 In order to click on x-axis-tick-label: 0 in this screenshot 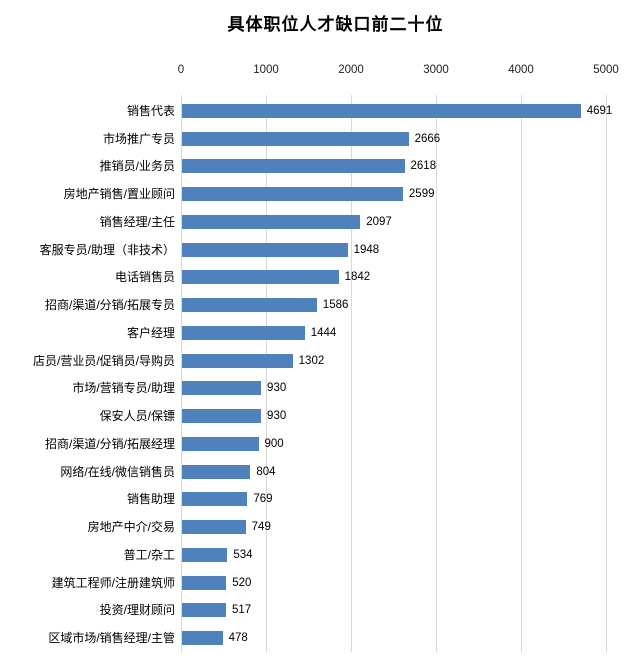, I will do `click(181, 70)`.